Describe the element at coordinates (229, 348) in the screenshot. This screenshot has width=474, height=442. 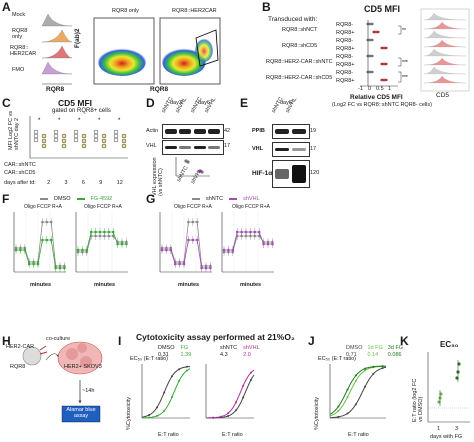
I see `panel-i-label-a: shNTC` at that location.